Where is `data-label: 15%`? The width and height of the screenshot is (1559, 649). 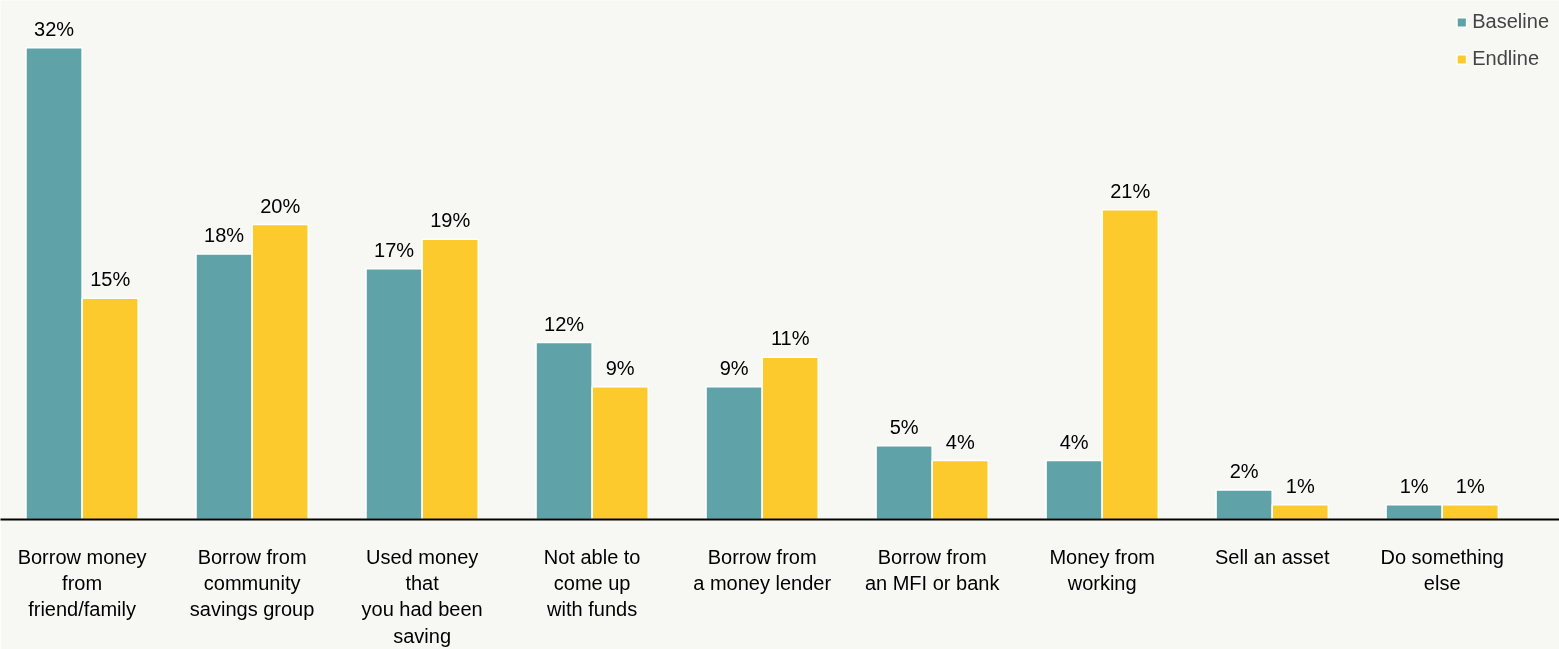
data-label: 15% is located at coordinates (110, 279).